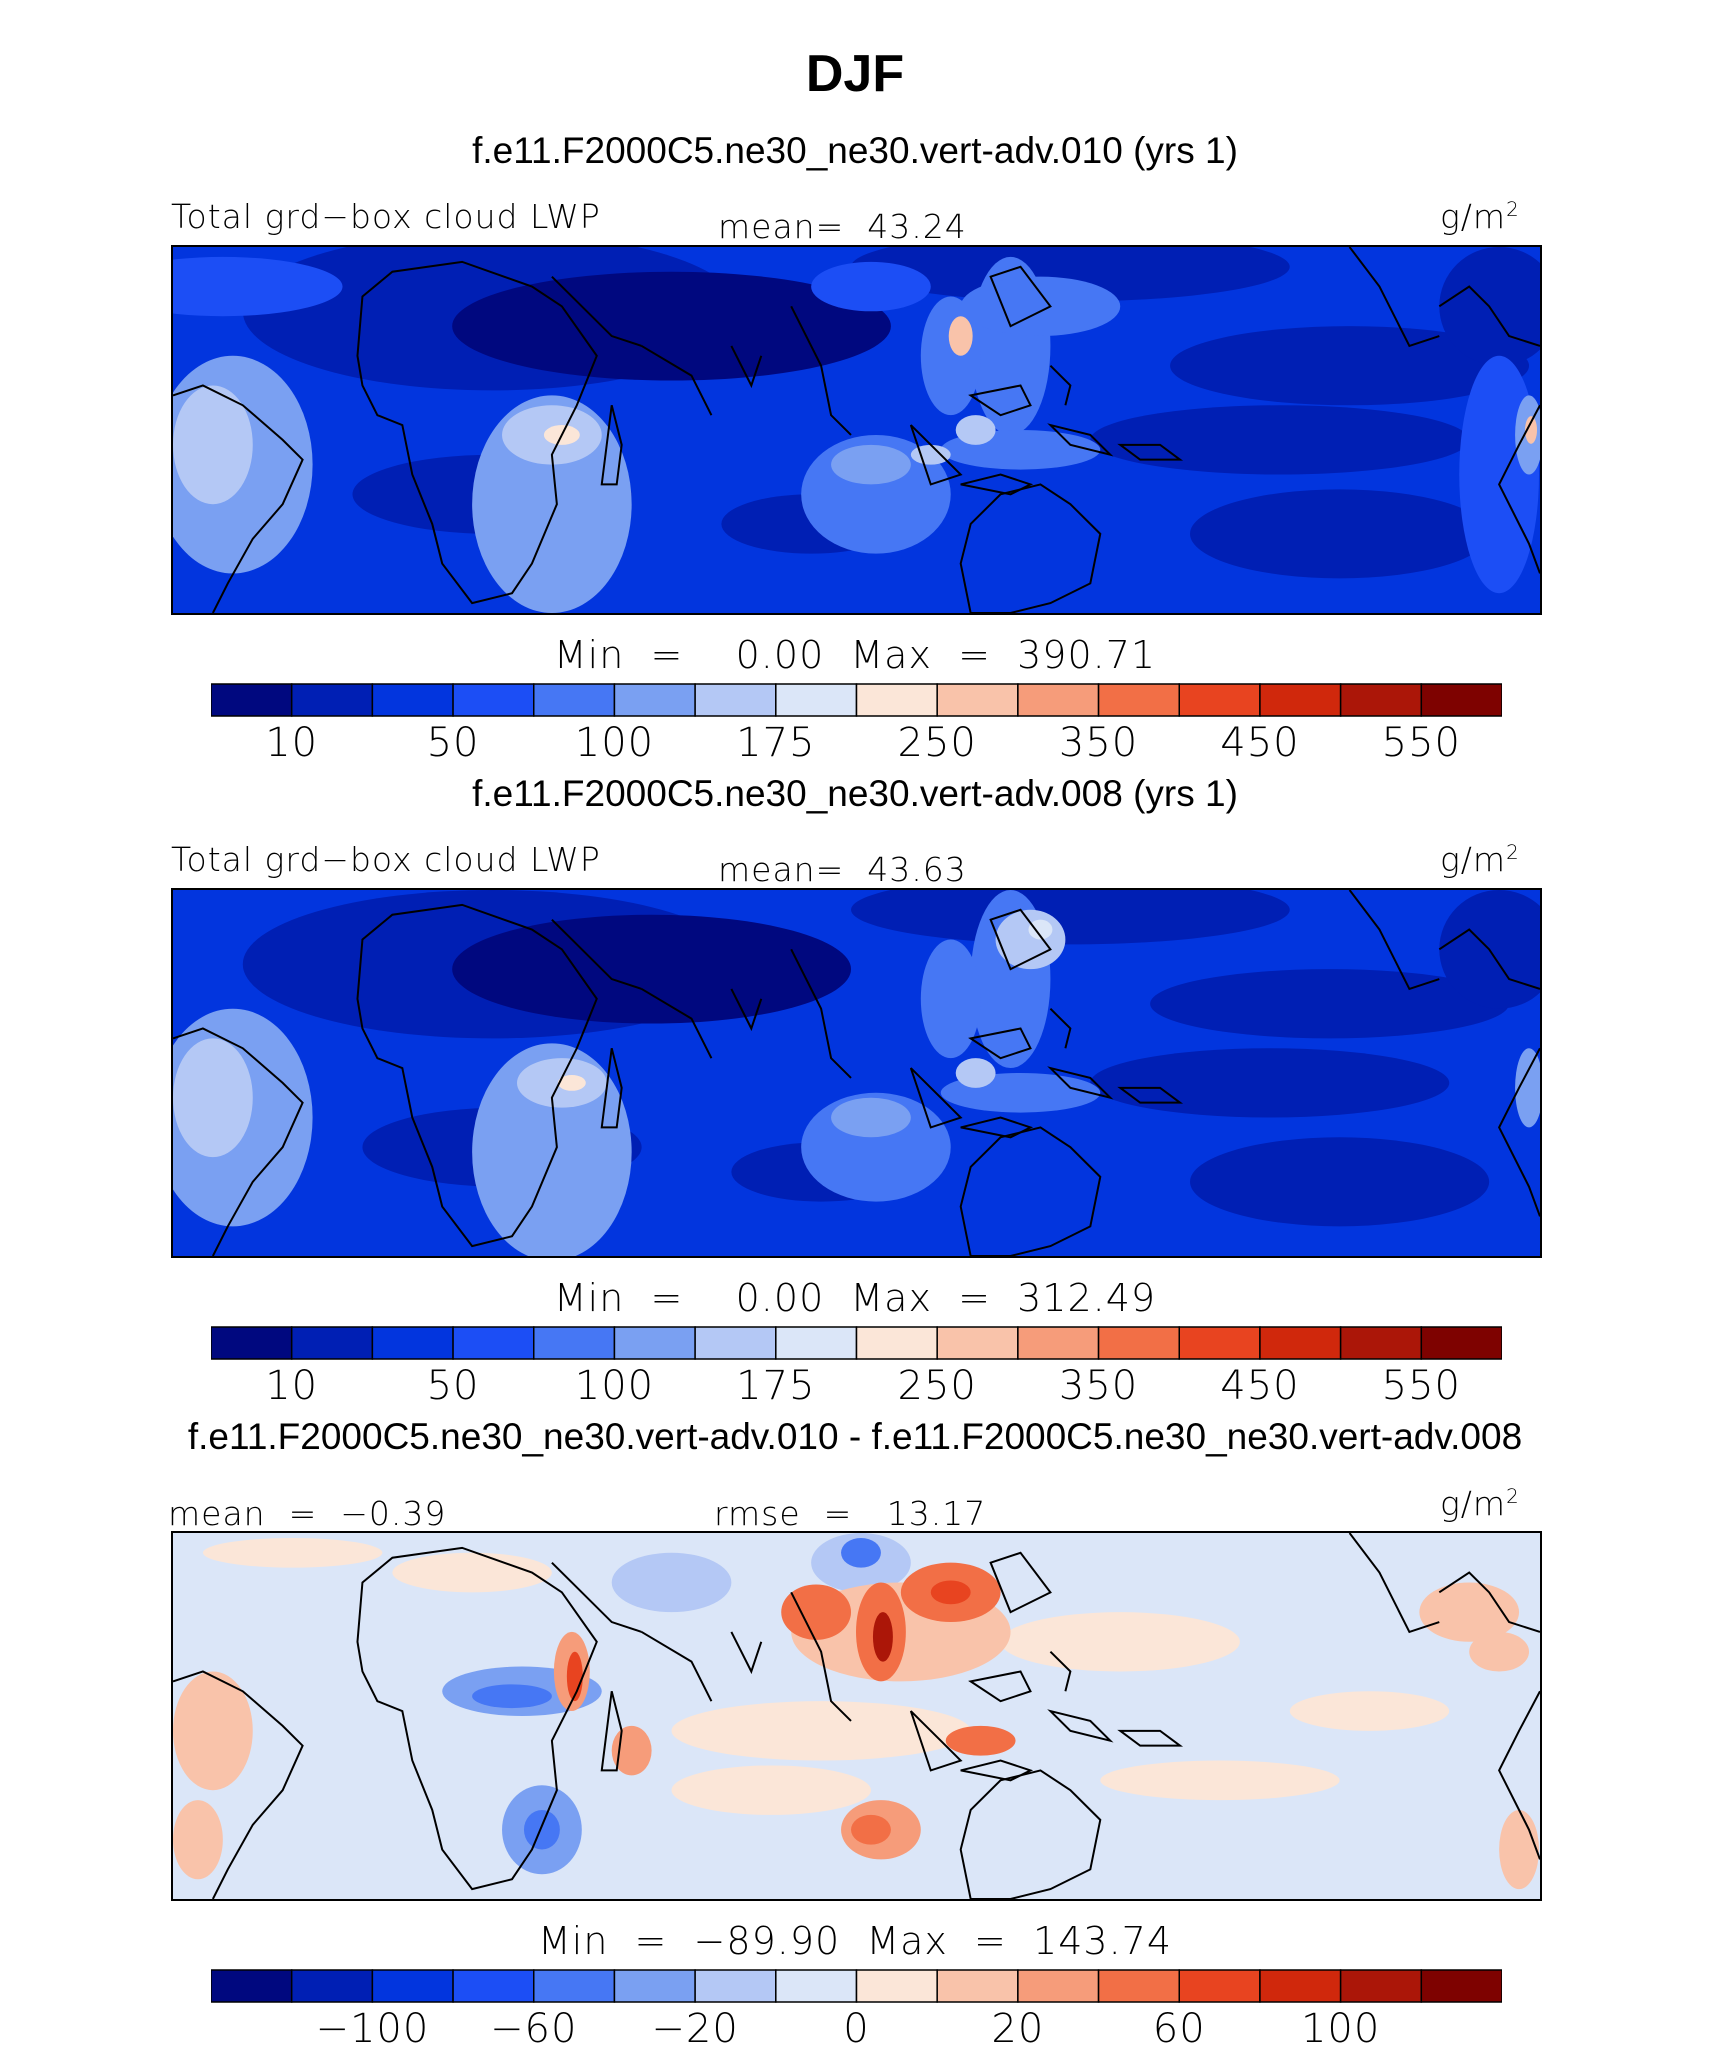  I want to click on panel-3-min-max: Min = −89.90 Max = 143.74, so click(855, 1941).